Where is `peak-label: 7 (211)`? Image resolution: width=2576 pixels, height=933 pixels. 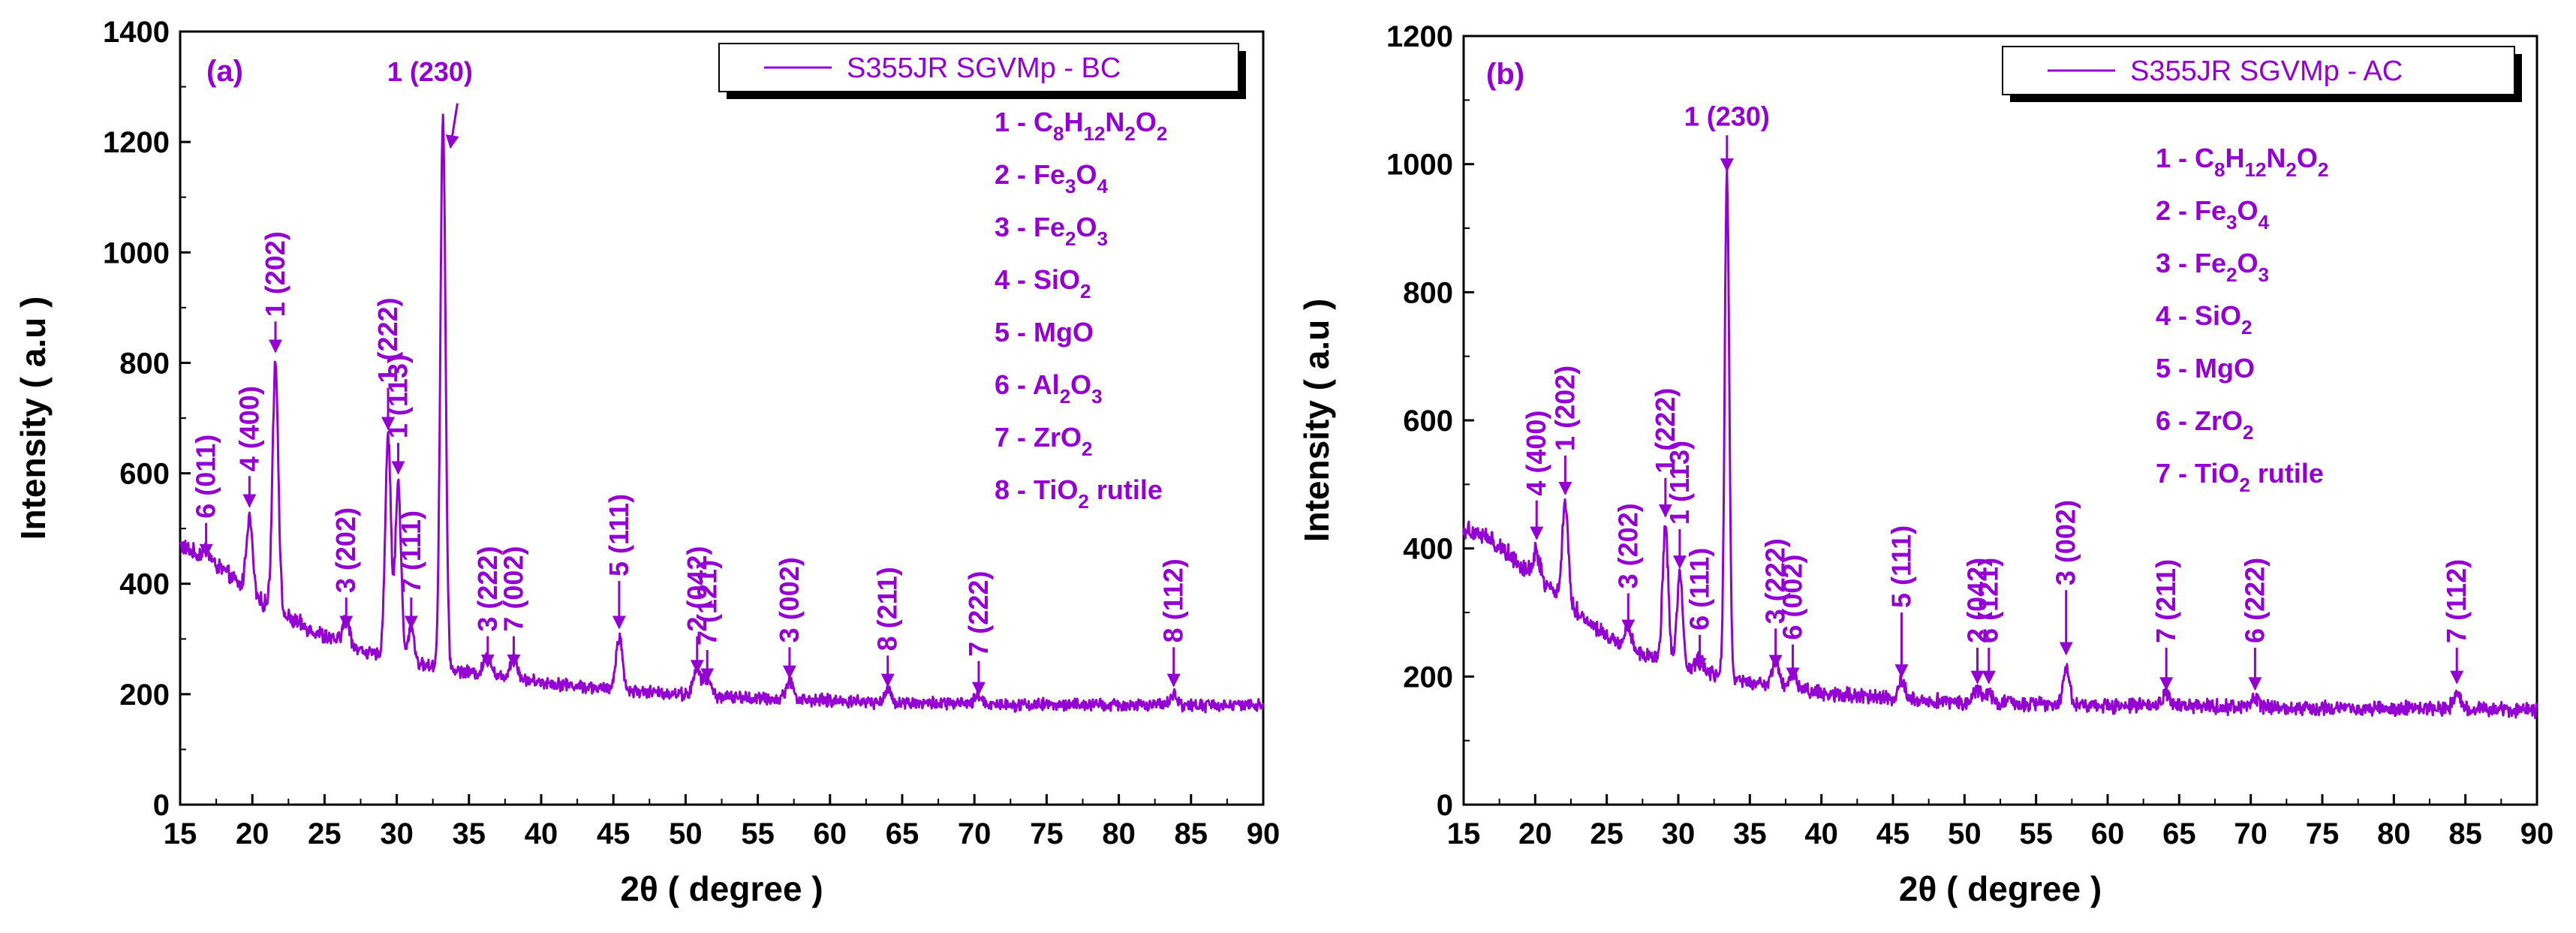
peak-label: 7 (211) is located at coordinates (2165, 601).